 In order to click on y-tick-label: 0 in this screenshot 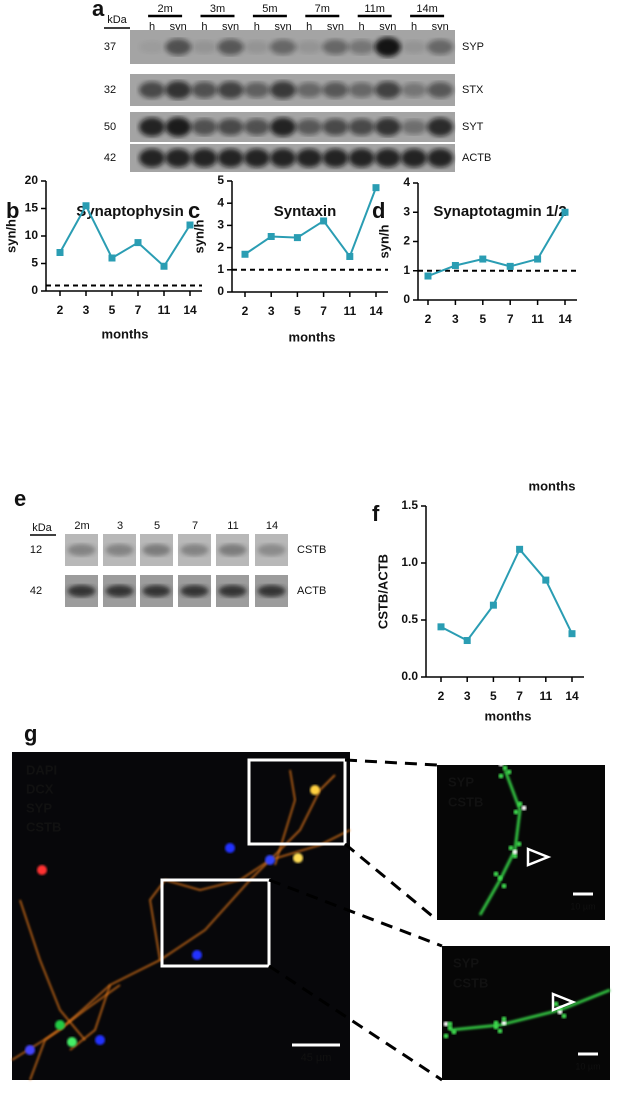, I will do `click(34, 290)`.